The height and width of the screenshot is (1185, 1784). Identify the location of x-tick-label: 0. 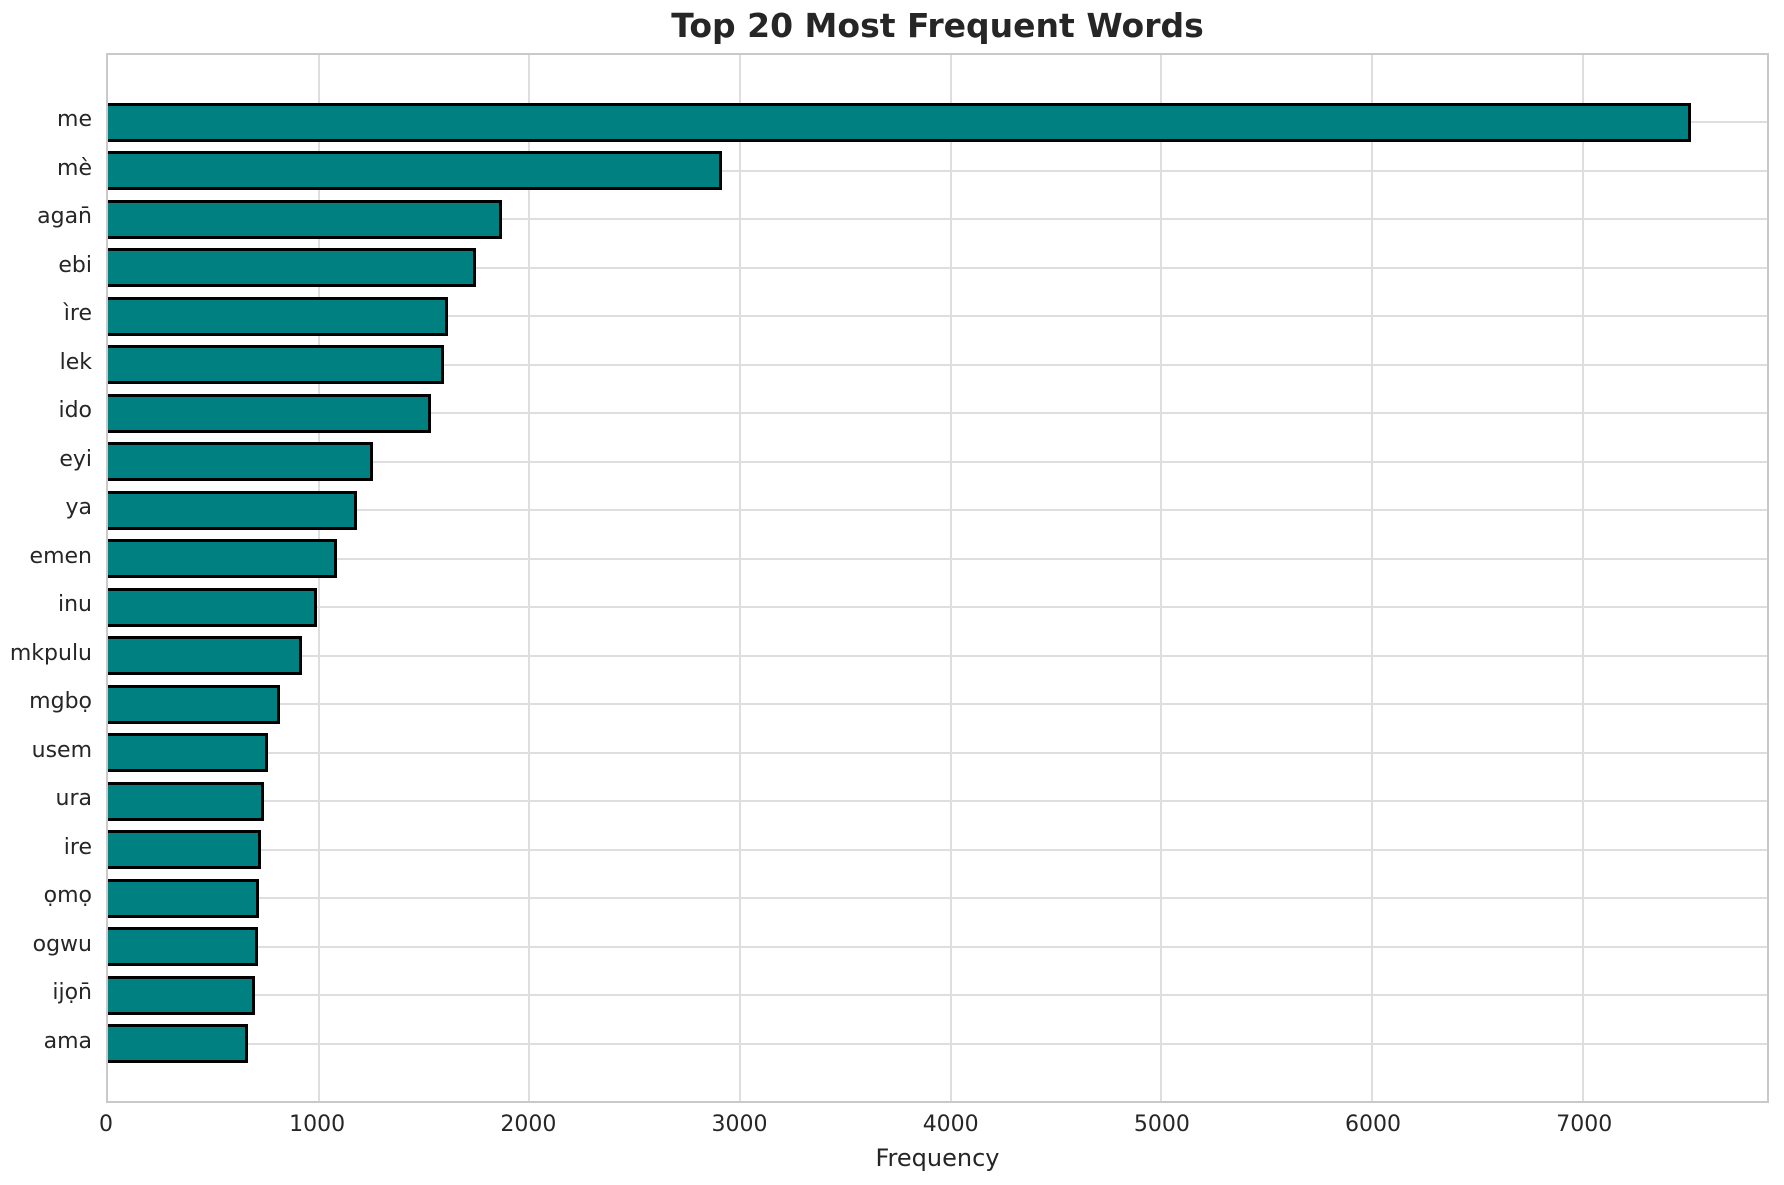
(106, 1124).